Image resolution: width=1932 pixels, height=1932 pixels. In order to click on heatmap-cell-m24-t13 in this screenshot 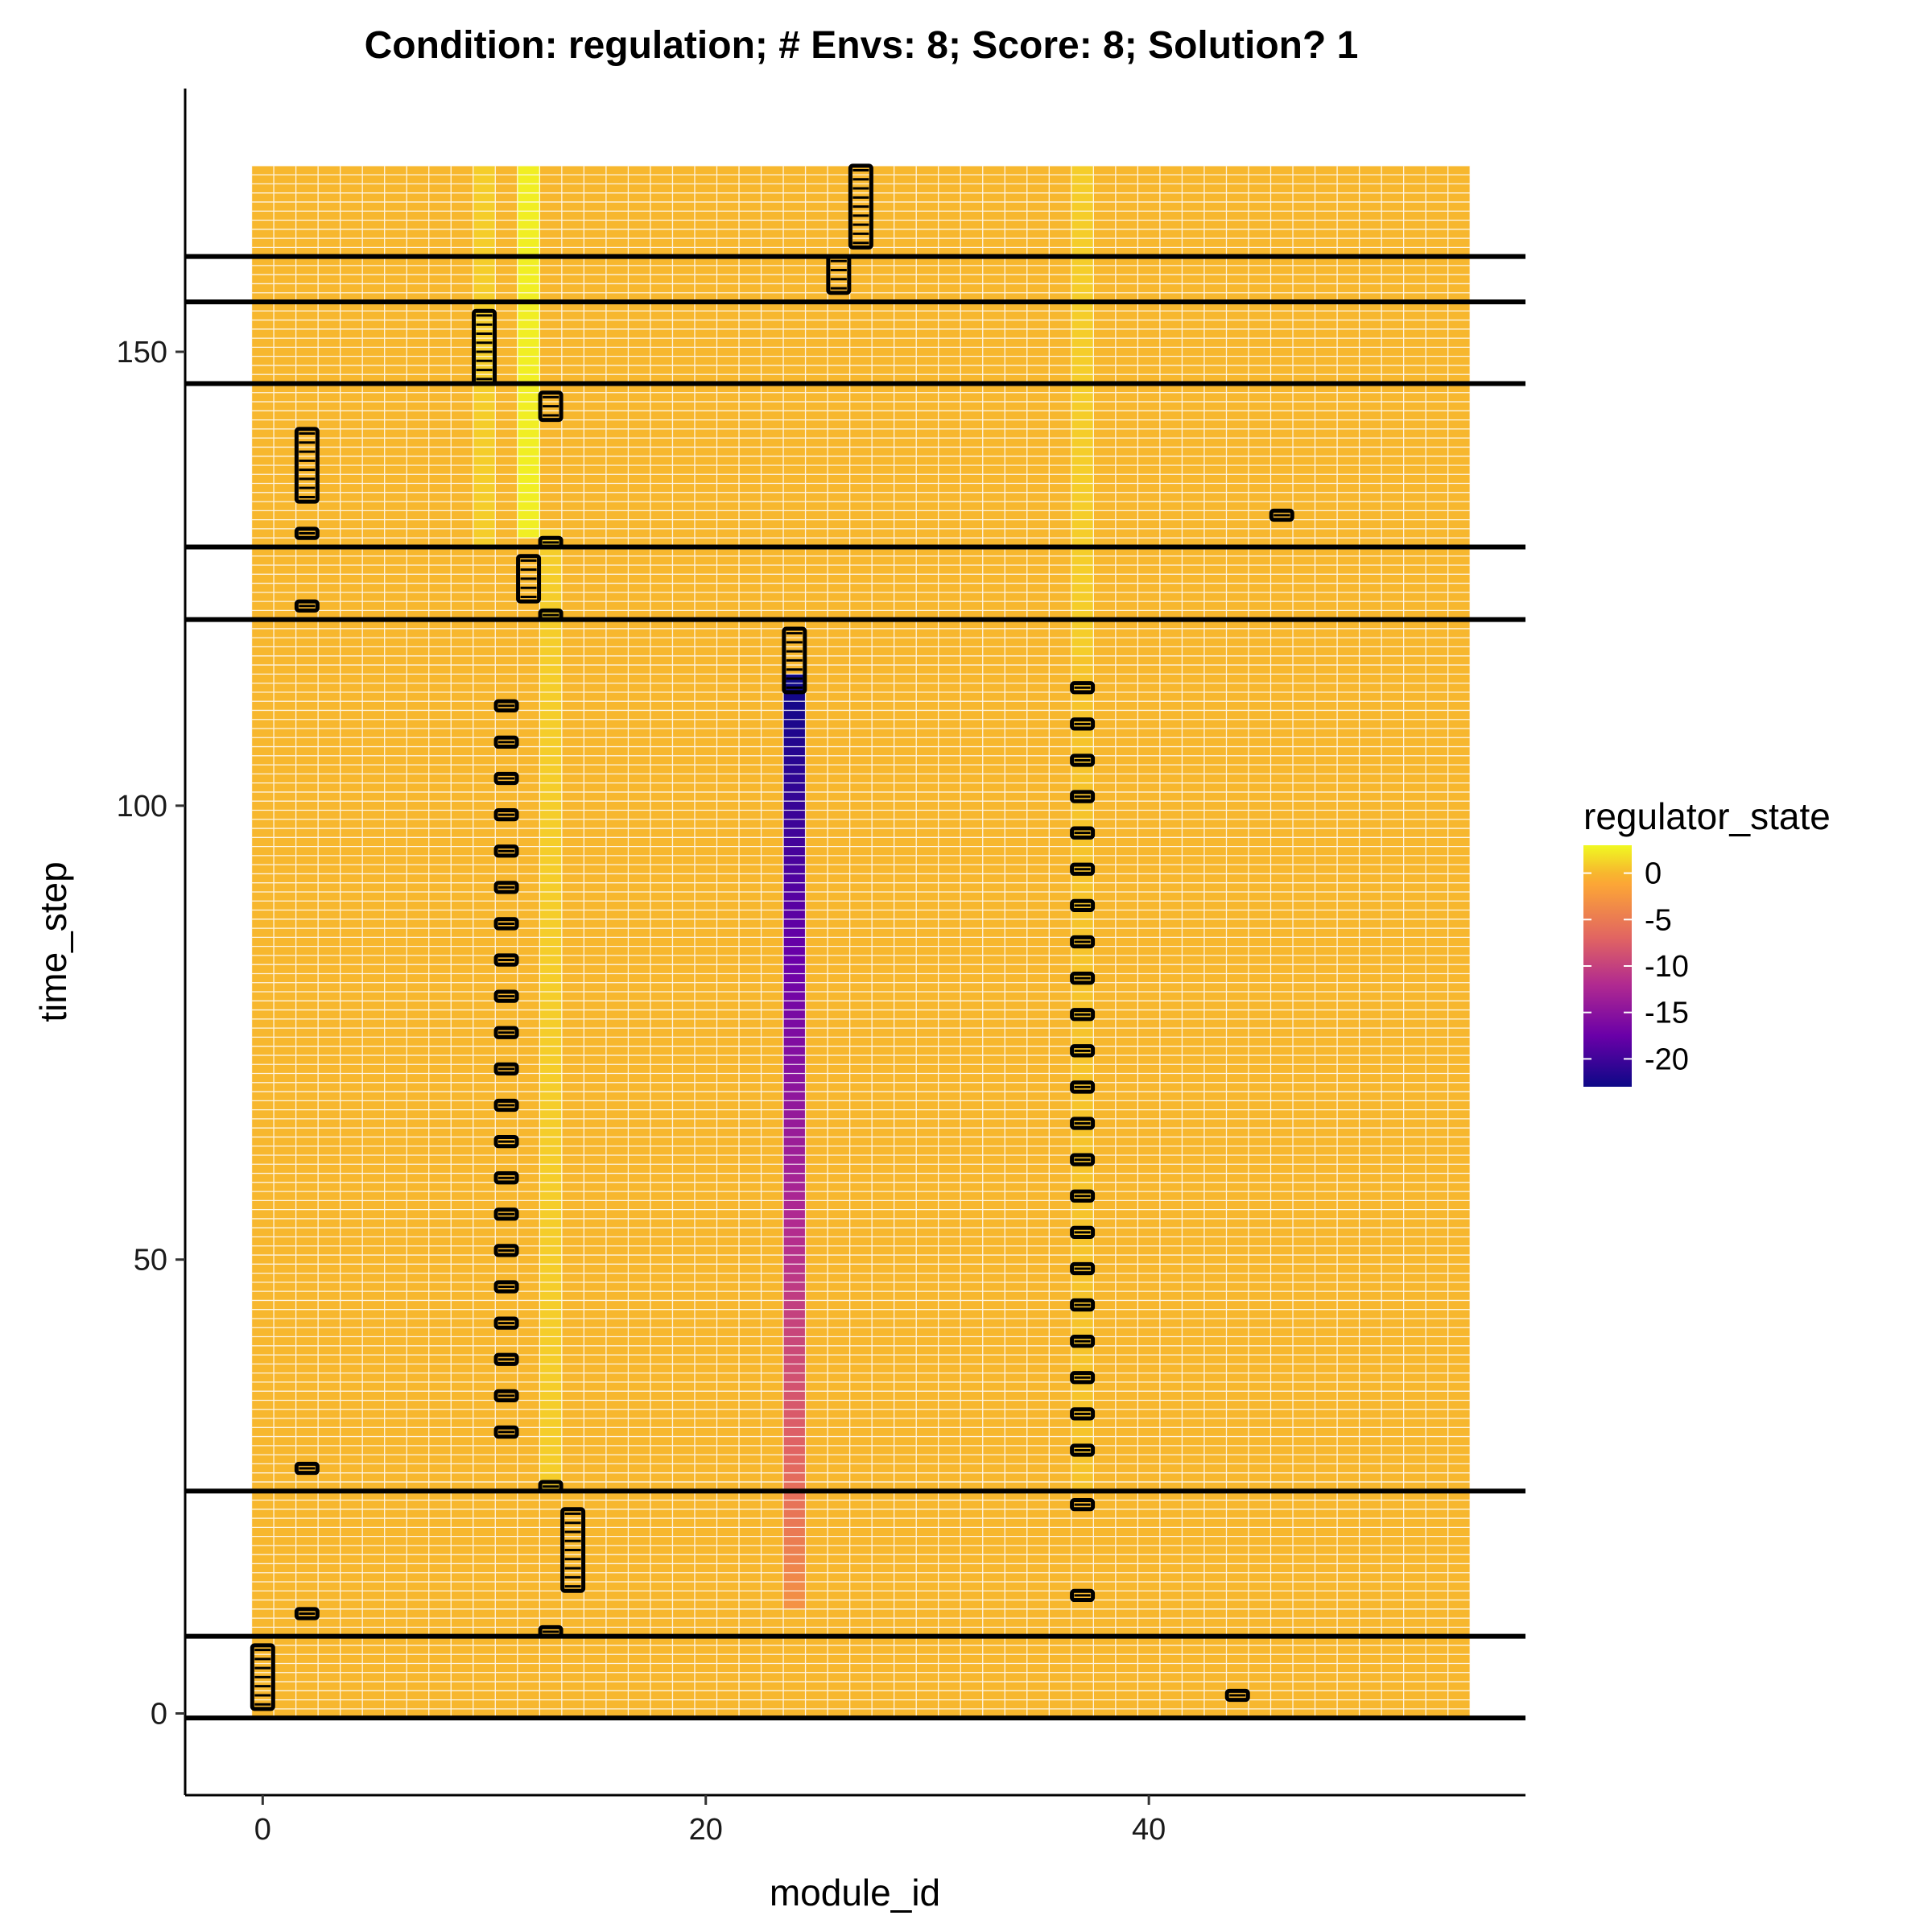, I will do `click(794, 1595)`.